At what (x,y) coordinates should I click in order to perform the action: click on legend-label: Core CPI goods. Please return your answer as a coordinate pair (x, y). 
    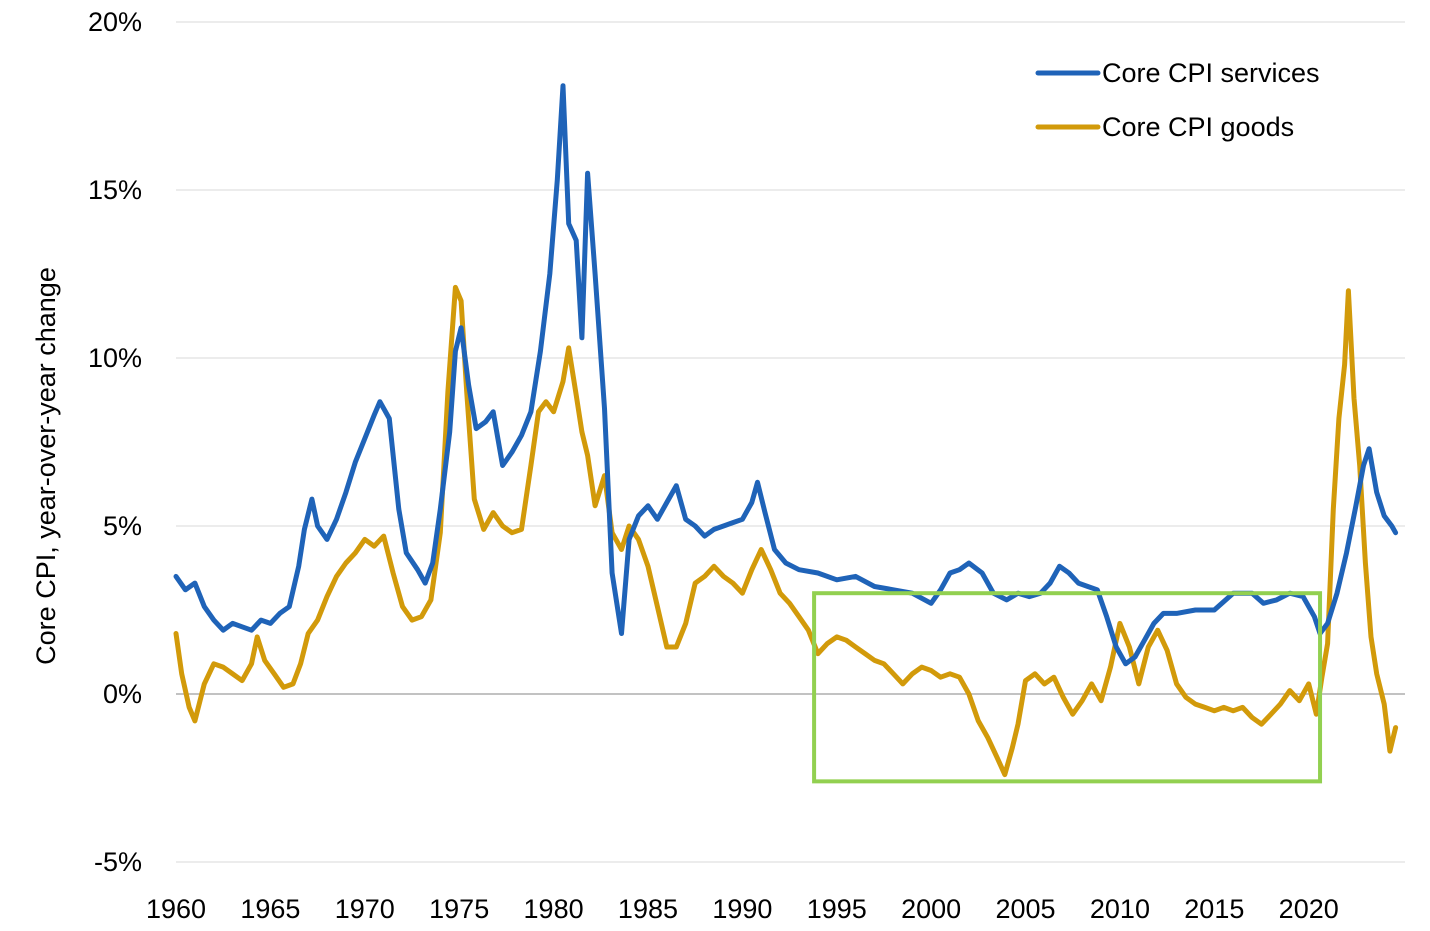
    Looking at the image, I should click on (1198, 127).